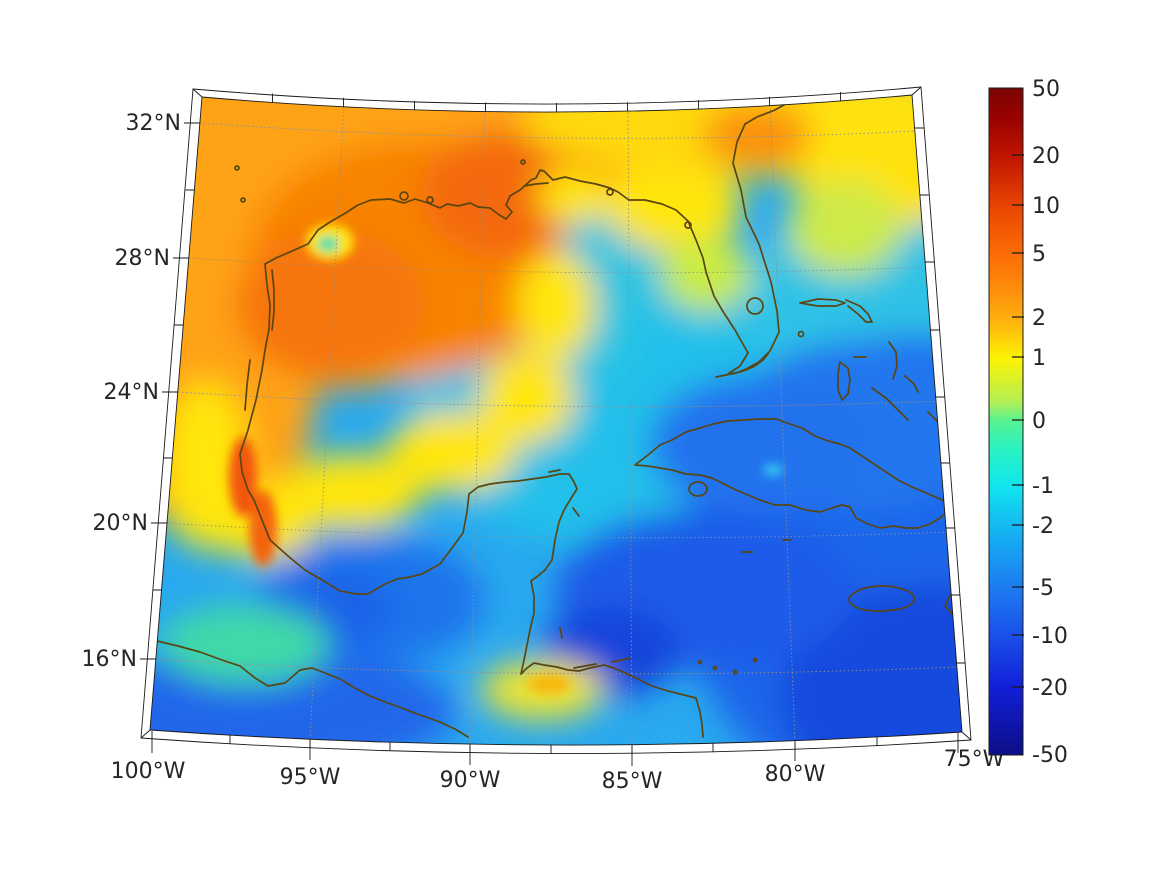  I want to click on colorbar-tick-label-m50: -50, so click(1050, 755).